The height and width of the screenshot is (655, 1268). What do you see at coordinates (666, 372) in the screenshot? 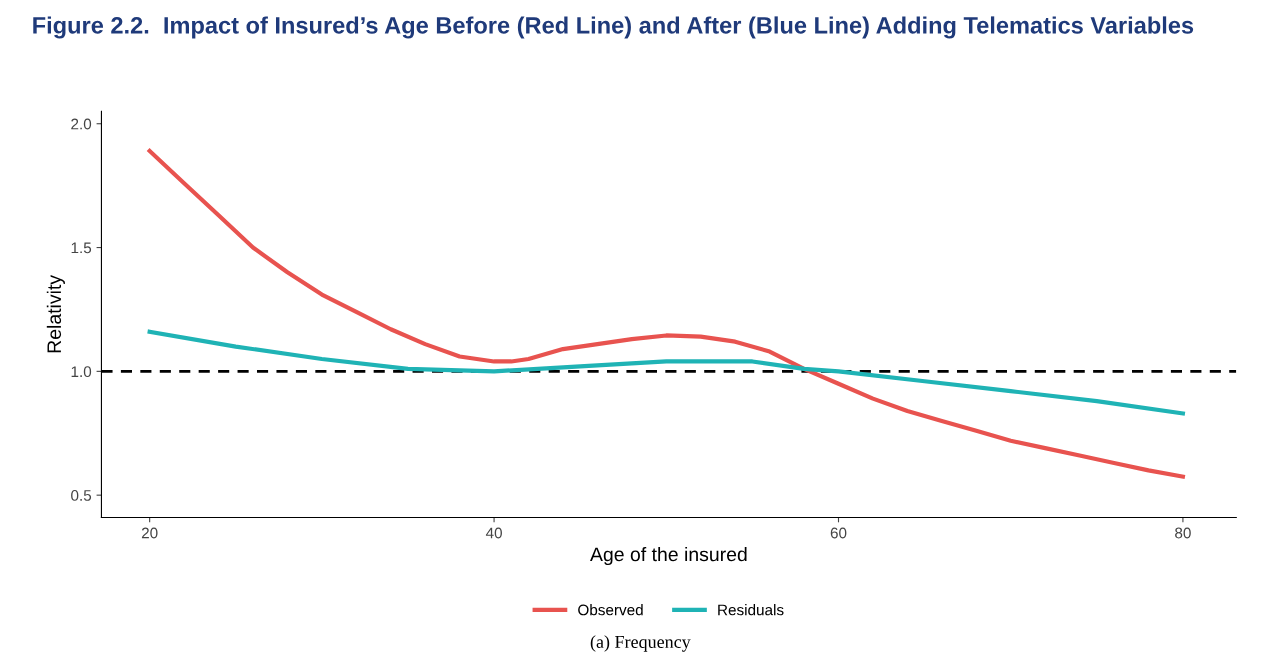
I see `line-series` at bounding box center [666, 372].